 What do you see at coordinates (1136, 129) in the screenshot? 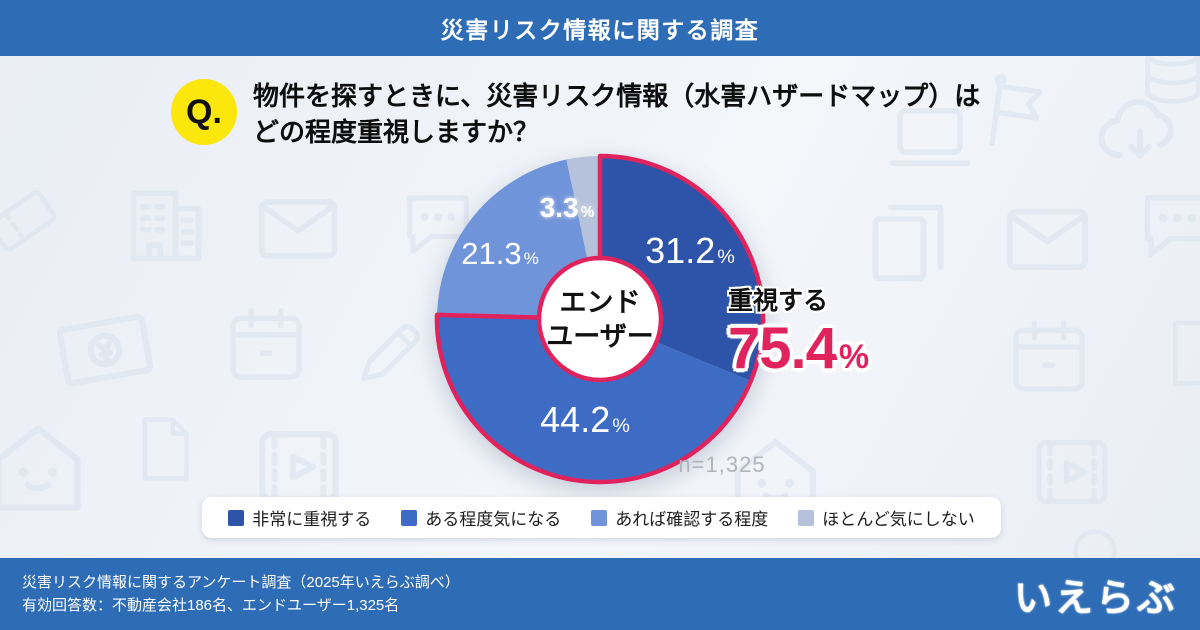
I see `bg-cloud-download-icon` at bounding box center [1136, 129].